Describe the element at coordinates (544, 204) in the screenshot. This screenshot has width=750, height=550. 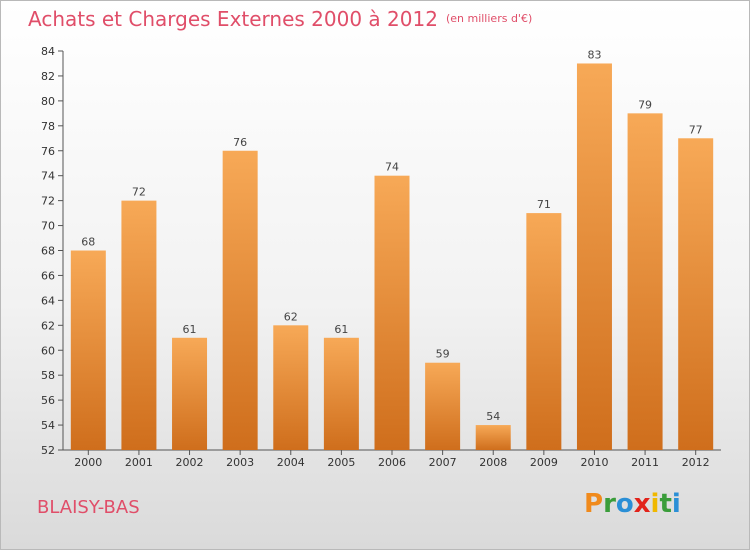
I see `data-label: 71` at that location.